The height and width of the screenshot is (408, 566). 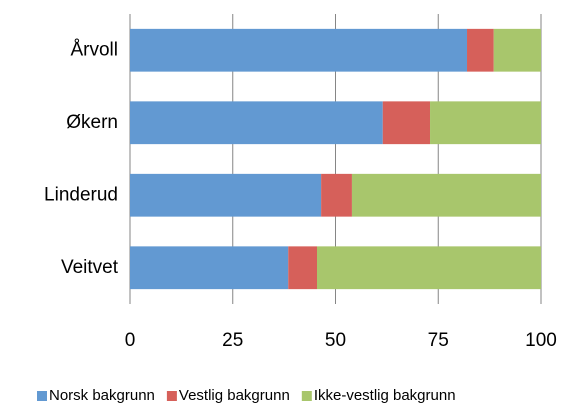 What do you see at coordinates (232, 340) in the screenshot?
I see `x-tick-label: 25` at bounding box center [232, 340].